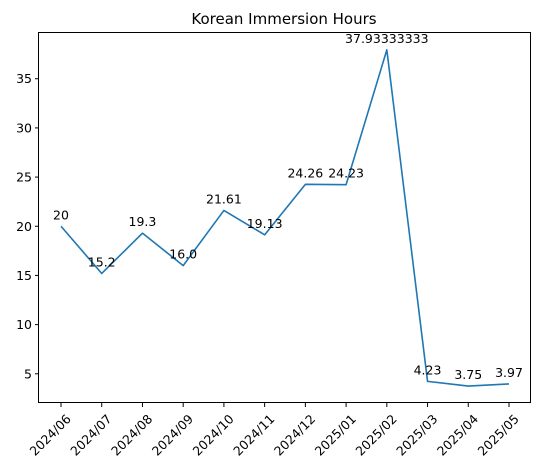  What do you see at coordinates (183, 254) in the screenshot?
I see `data-label: 16.0` at bounding box center [183, 254].